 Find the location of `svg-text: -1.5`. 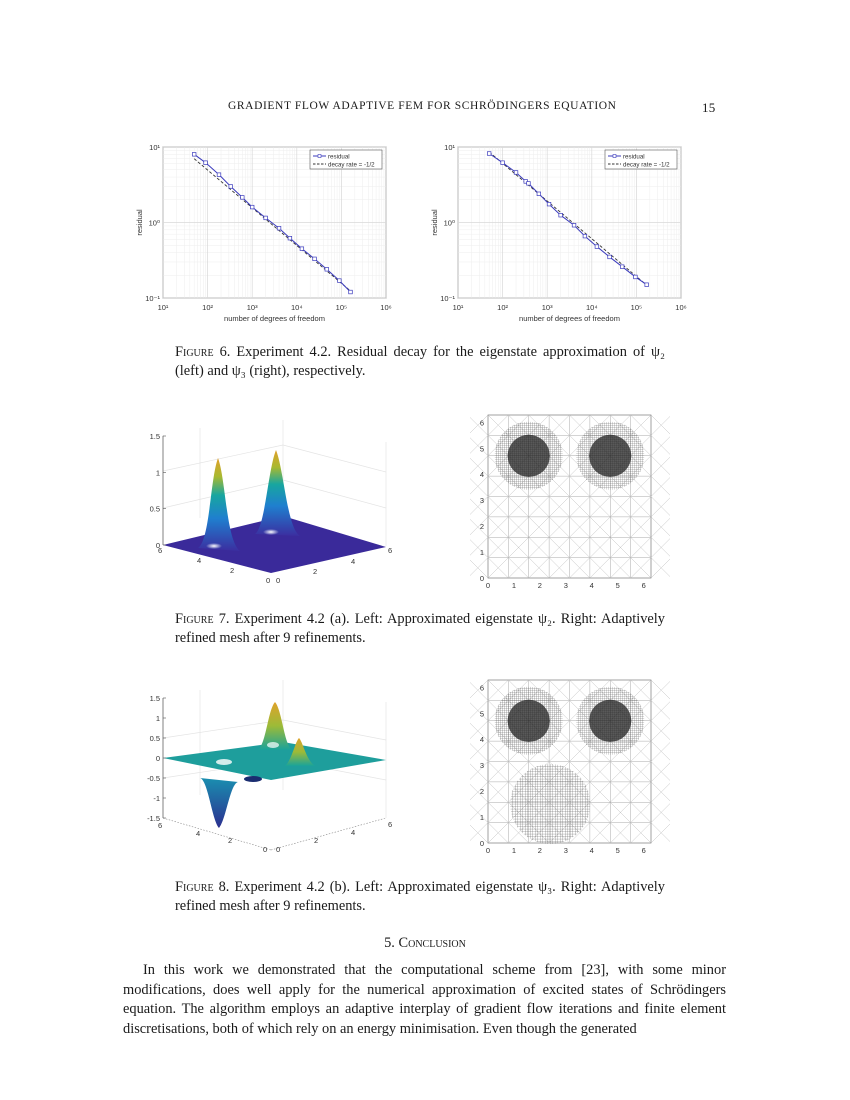

svg-text: -1.5 is located at coordinates (153, 818).